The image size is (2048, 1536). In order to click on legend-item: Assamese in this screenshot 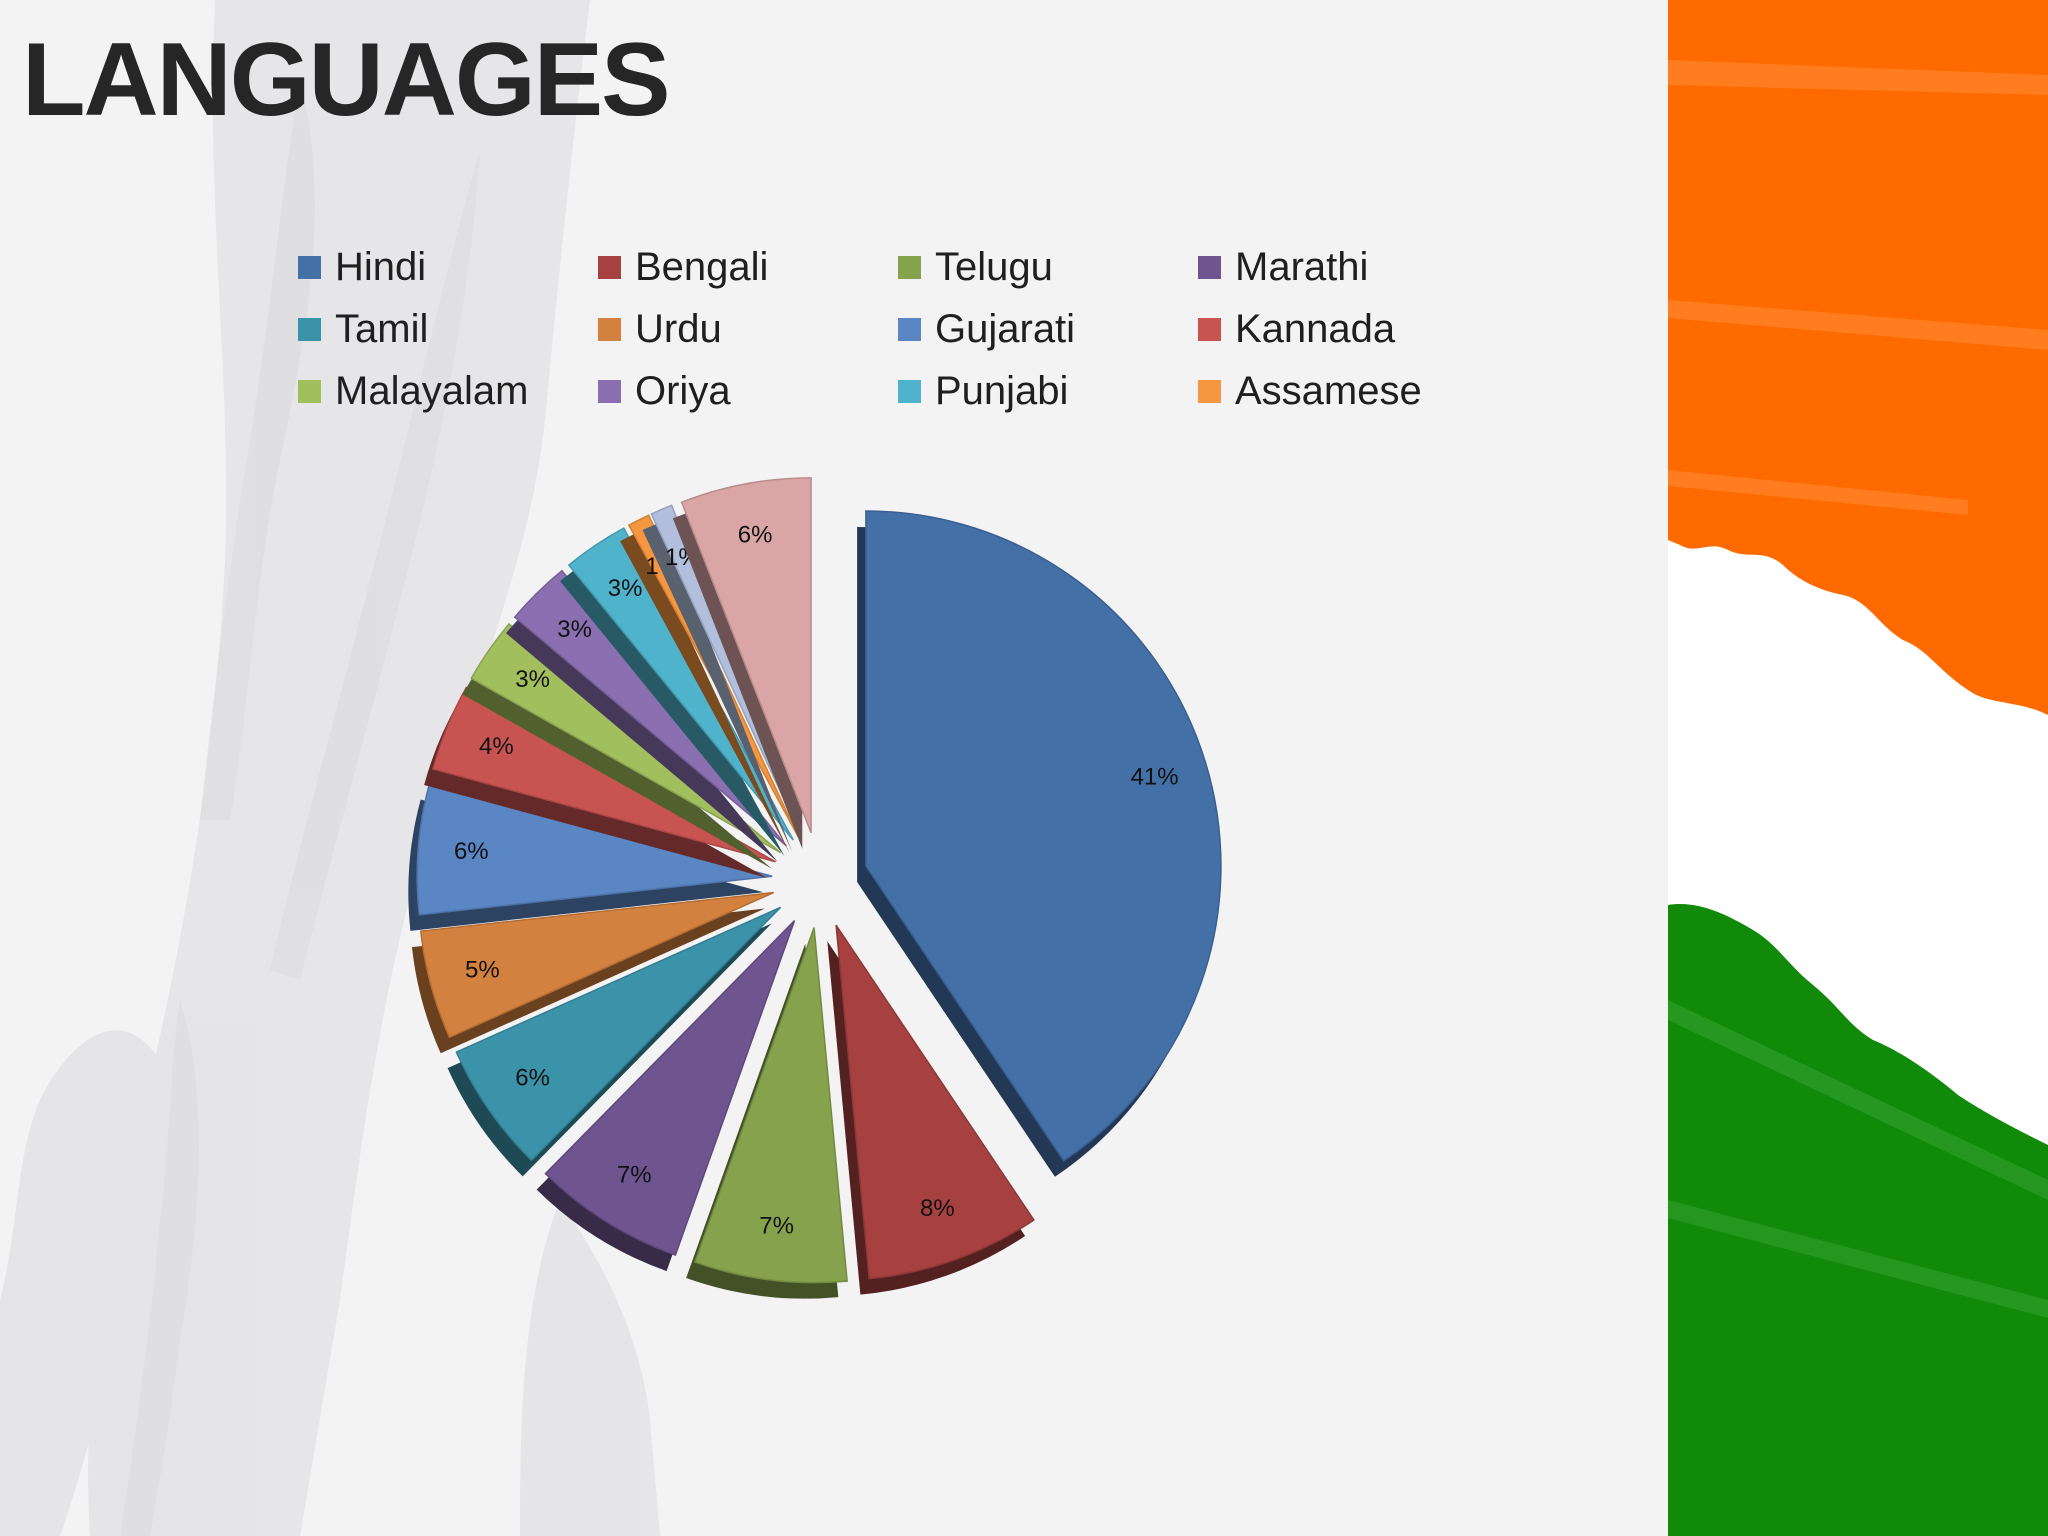, I will do `click(1338, 391)`.